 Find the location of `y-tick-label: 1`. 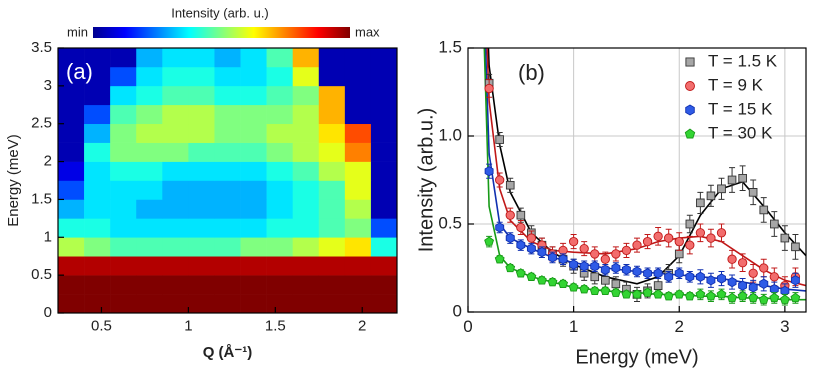

y-tick-label: 1 is located at coordinates (48, 236).